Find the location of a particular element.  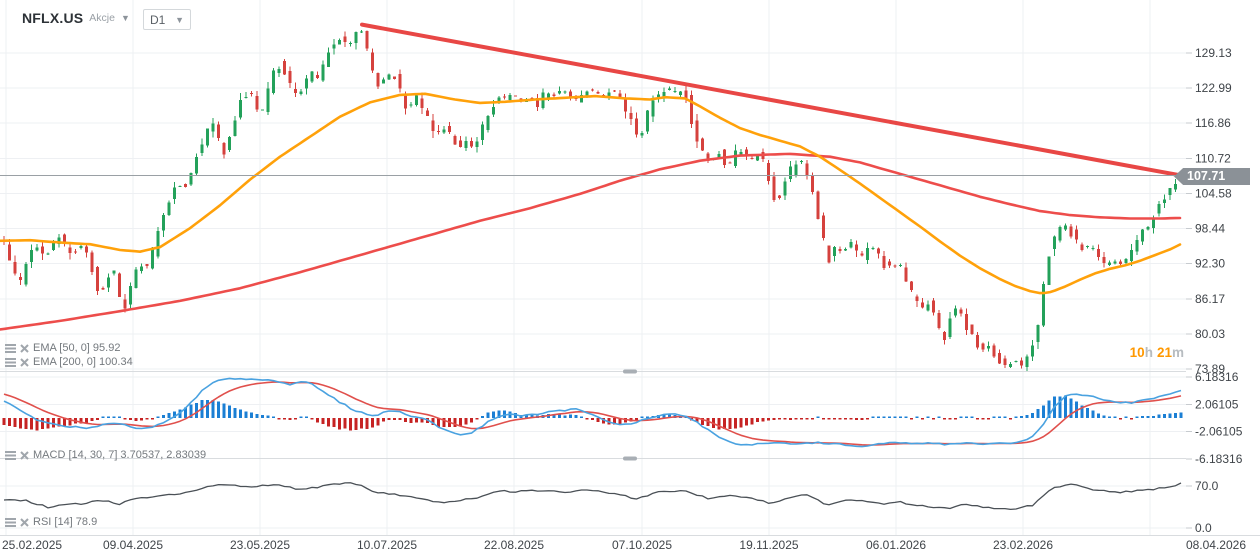

session-countdown: 10h 21m is located at coordinates (1157, 352).